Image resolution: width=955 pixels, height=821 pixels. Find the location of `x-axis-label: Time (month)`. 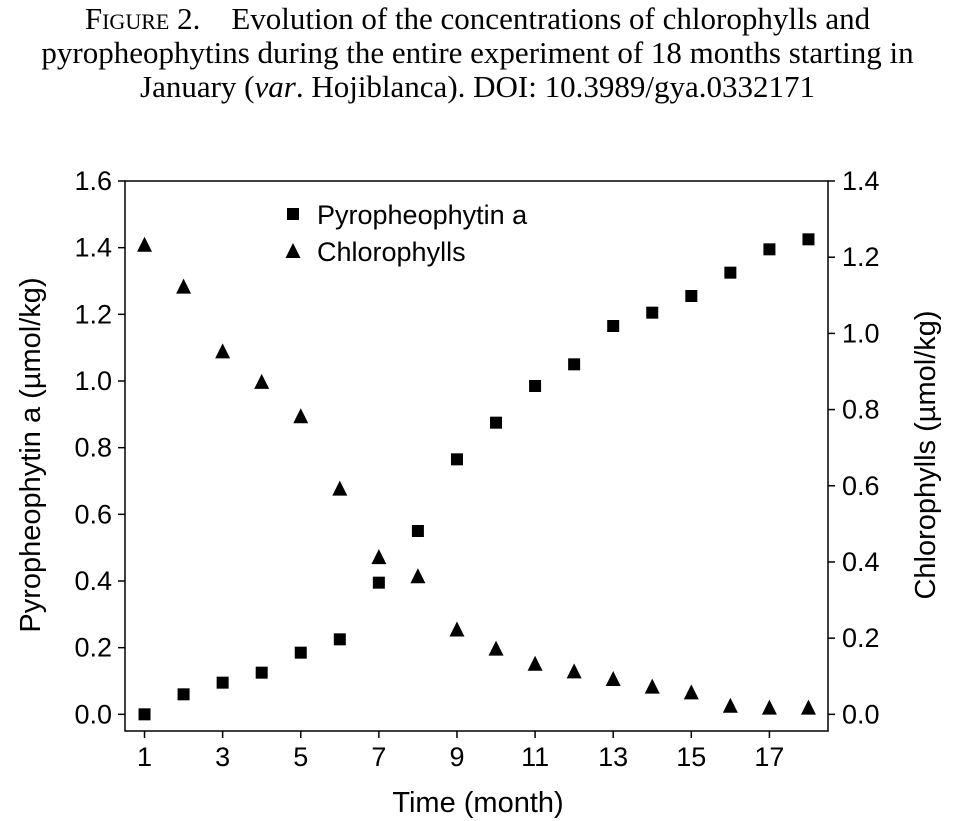

x-axis-label: Time (month) is located at coordinates (477, 803).